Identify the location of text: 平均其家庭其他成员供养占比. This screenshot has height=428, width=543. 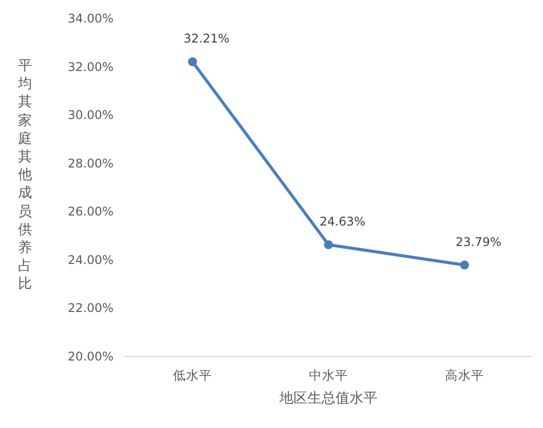
(25, 175).